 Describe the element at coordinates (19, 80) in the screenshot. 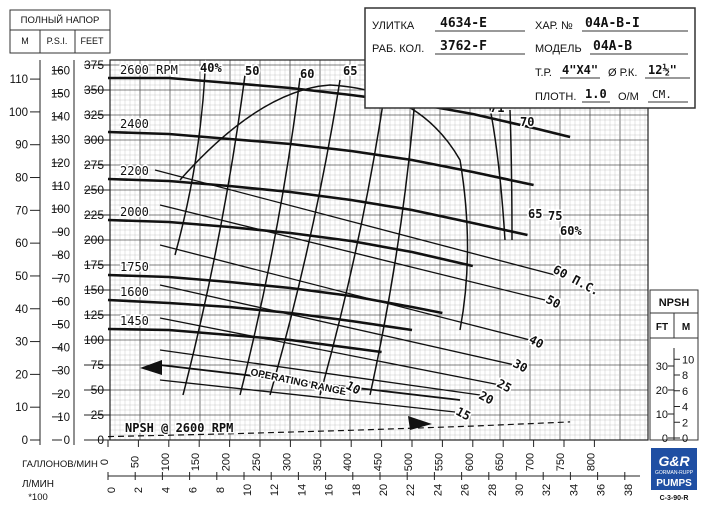

I see `meter-tick-label: 110` at that location.